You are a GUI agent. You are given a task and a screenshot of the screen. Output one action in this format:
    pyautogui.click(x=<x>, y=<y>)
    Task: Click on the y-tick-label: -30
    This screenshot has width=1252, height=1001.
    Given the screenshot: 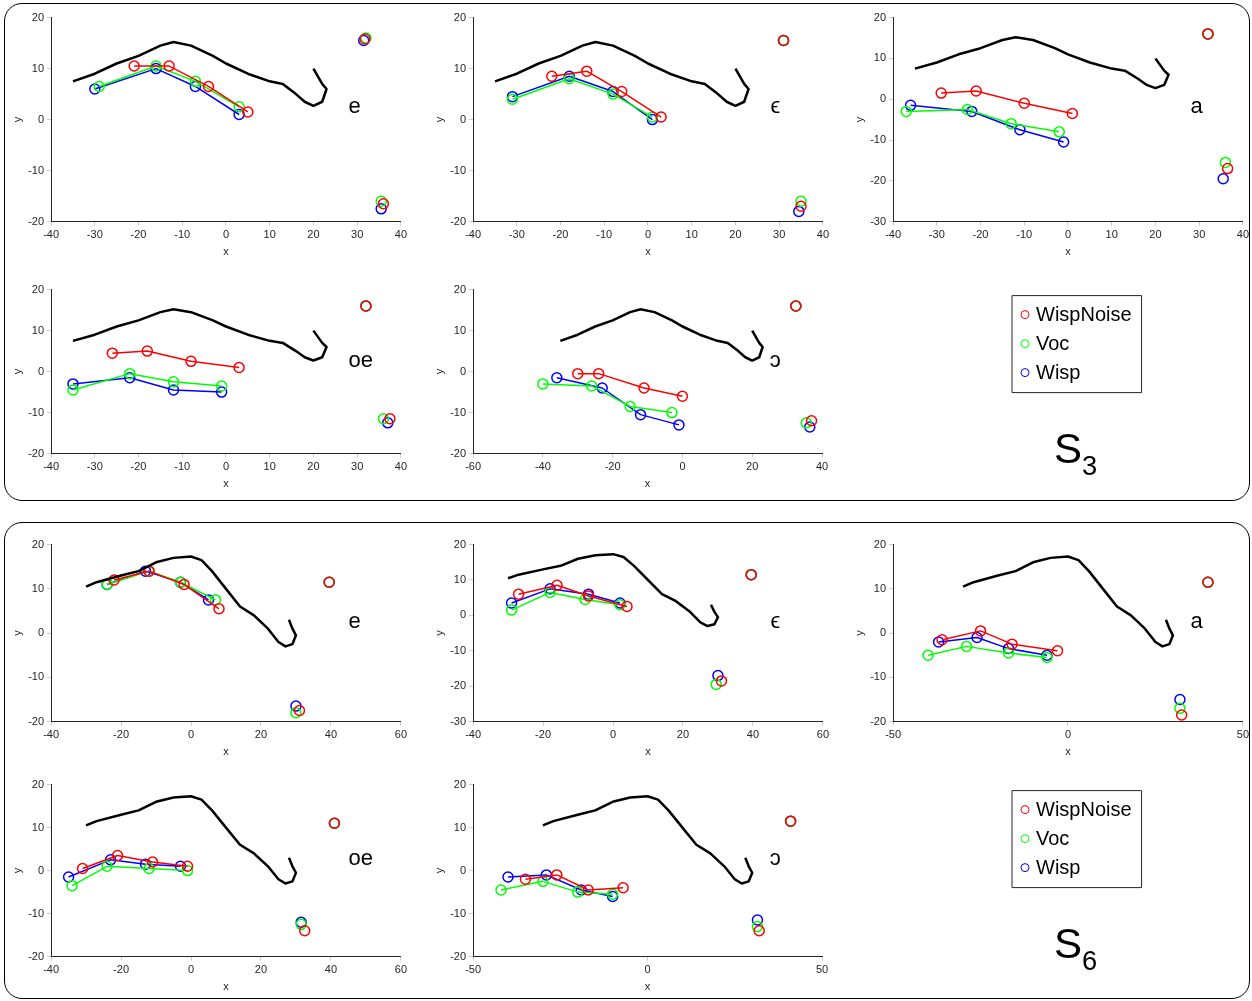 What is the action you would take?
    pyautogui.click(x=458, y=720)
    